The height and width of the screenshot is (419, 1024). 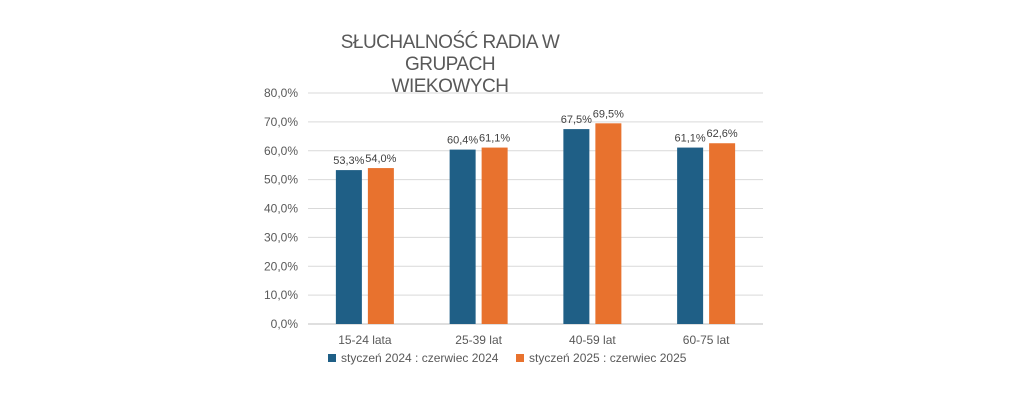 I want to click on y-tick-label: 40,0%, so click(x=281, y=209).